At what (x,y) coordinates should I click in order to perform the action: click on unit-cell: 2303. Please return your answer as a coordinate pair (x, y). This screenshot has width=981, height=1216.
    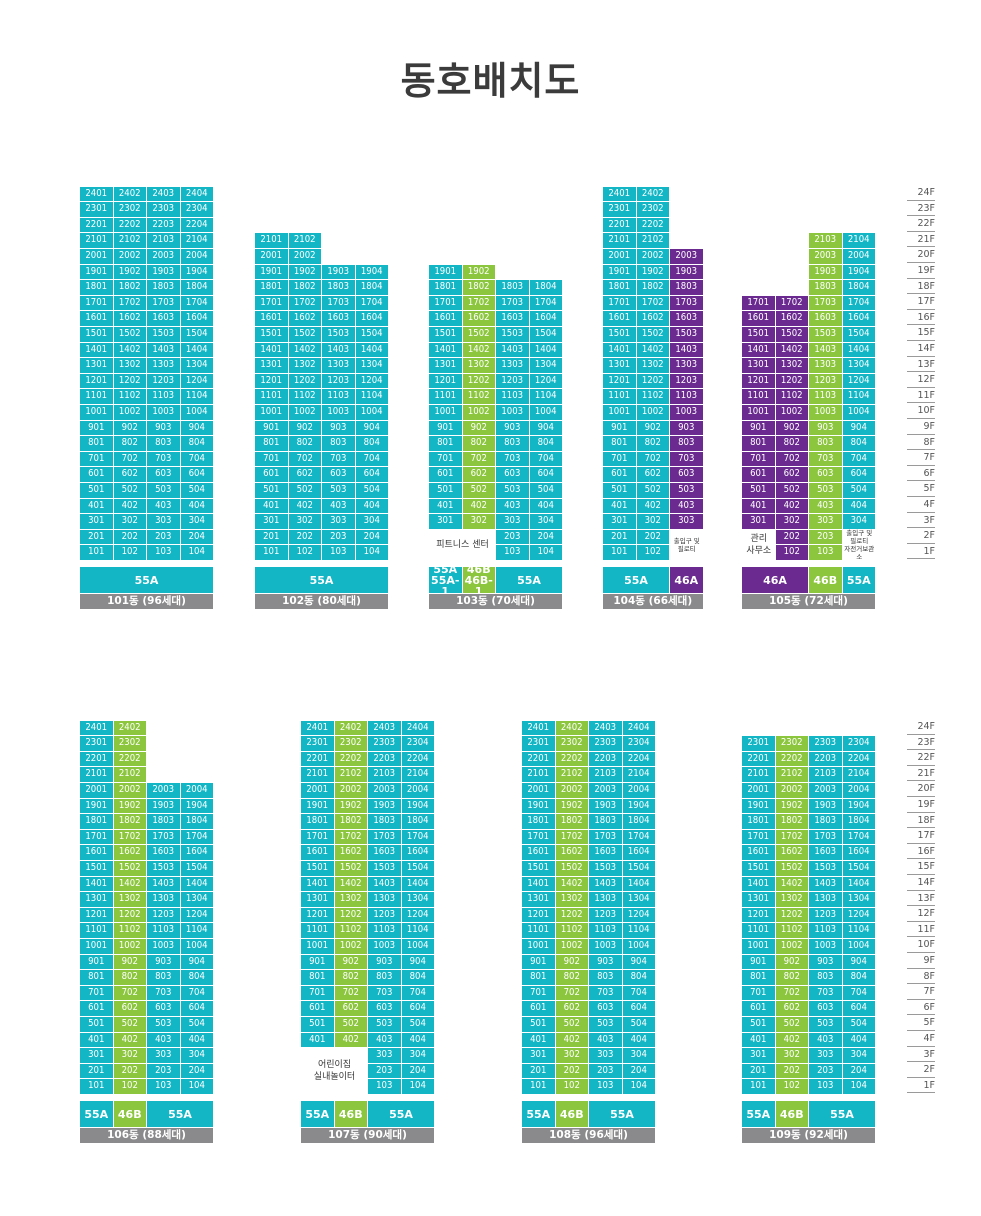
    Looking at the image, I should click on (163, 209).